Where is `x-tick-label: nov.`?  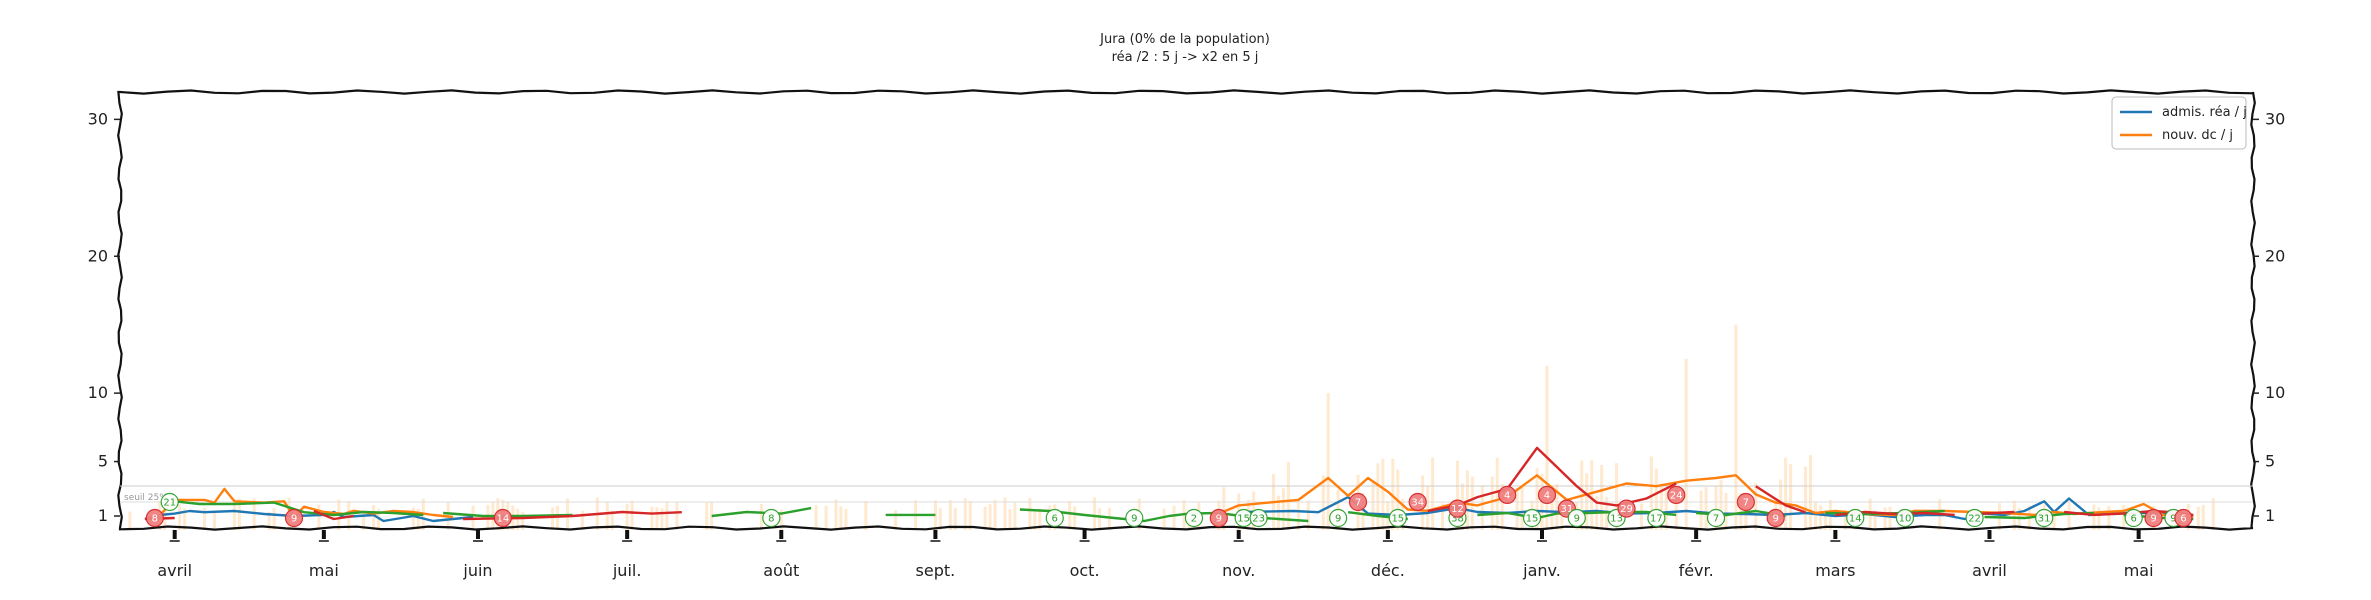 x-tick-label: nov. is located at coordinates (1238, 570).